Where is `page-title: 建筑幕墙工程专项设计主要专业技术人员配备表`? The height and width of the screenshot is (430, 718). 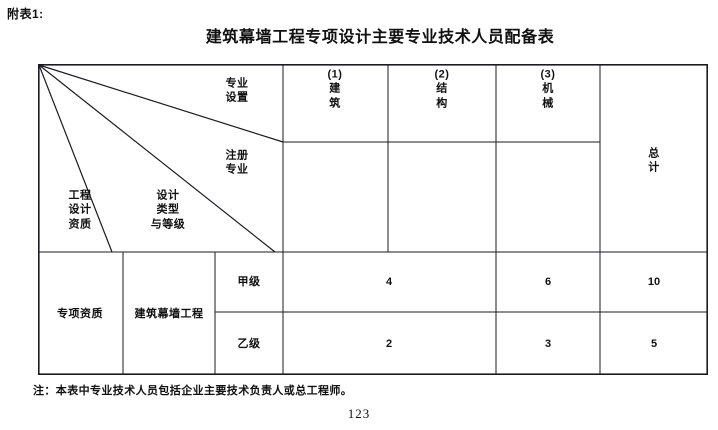
page-title: 建筑幕墙工程专项设计主要专业技术人员配备表 is located at coordinates (380, 37).